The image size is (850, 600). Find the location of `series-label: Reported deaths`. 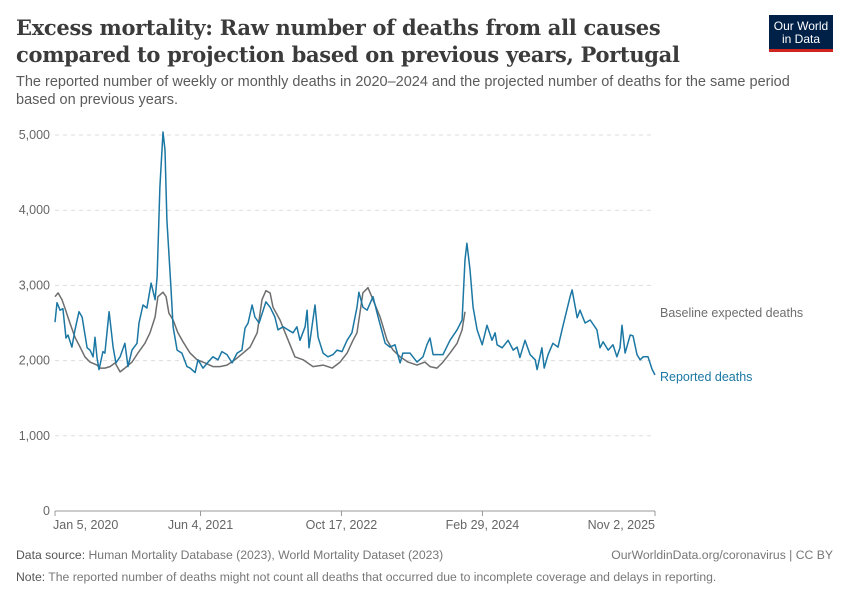

series-label: Reported deaths is located at coordinates (706, 377).